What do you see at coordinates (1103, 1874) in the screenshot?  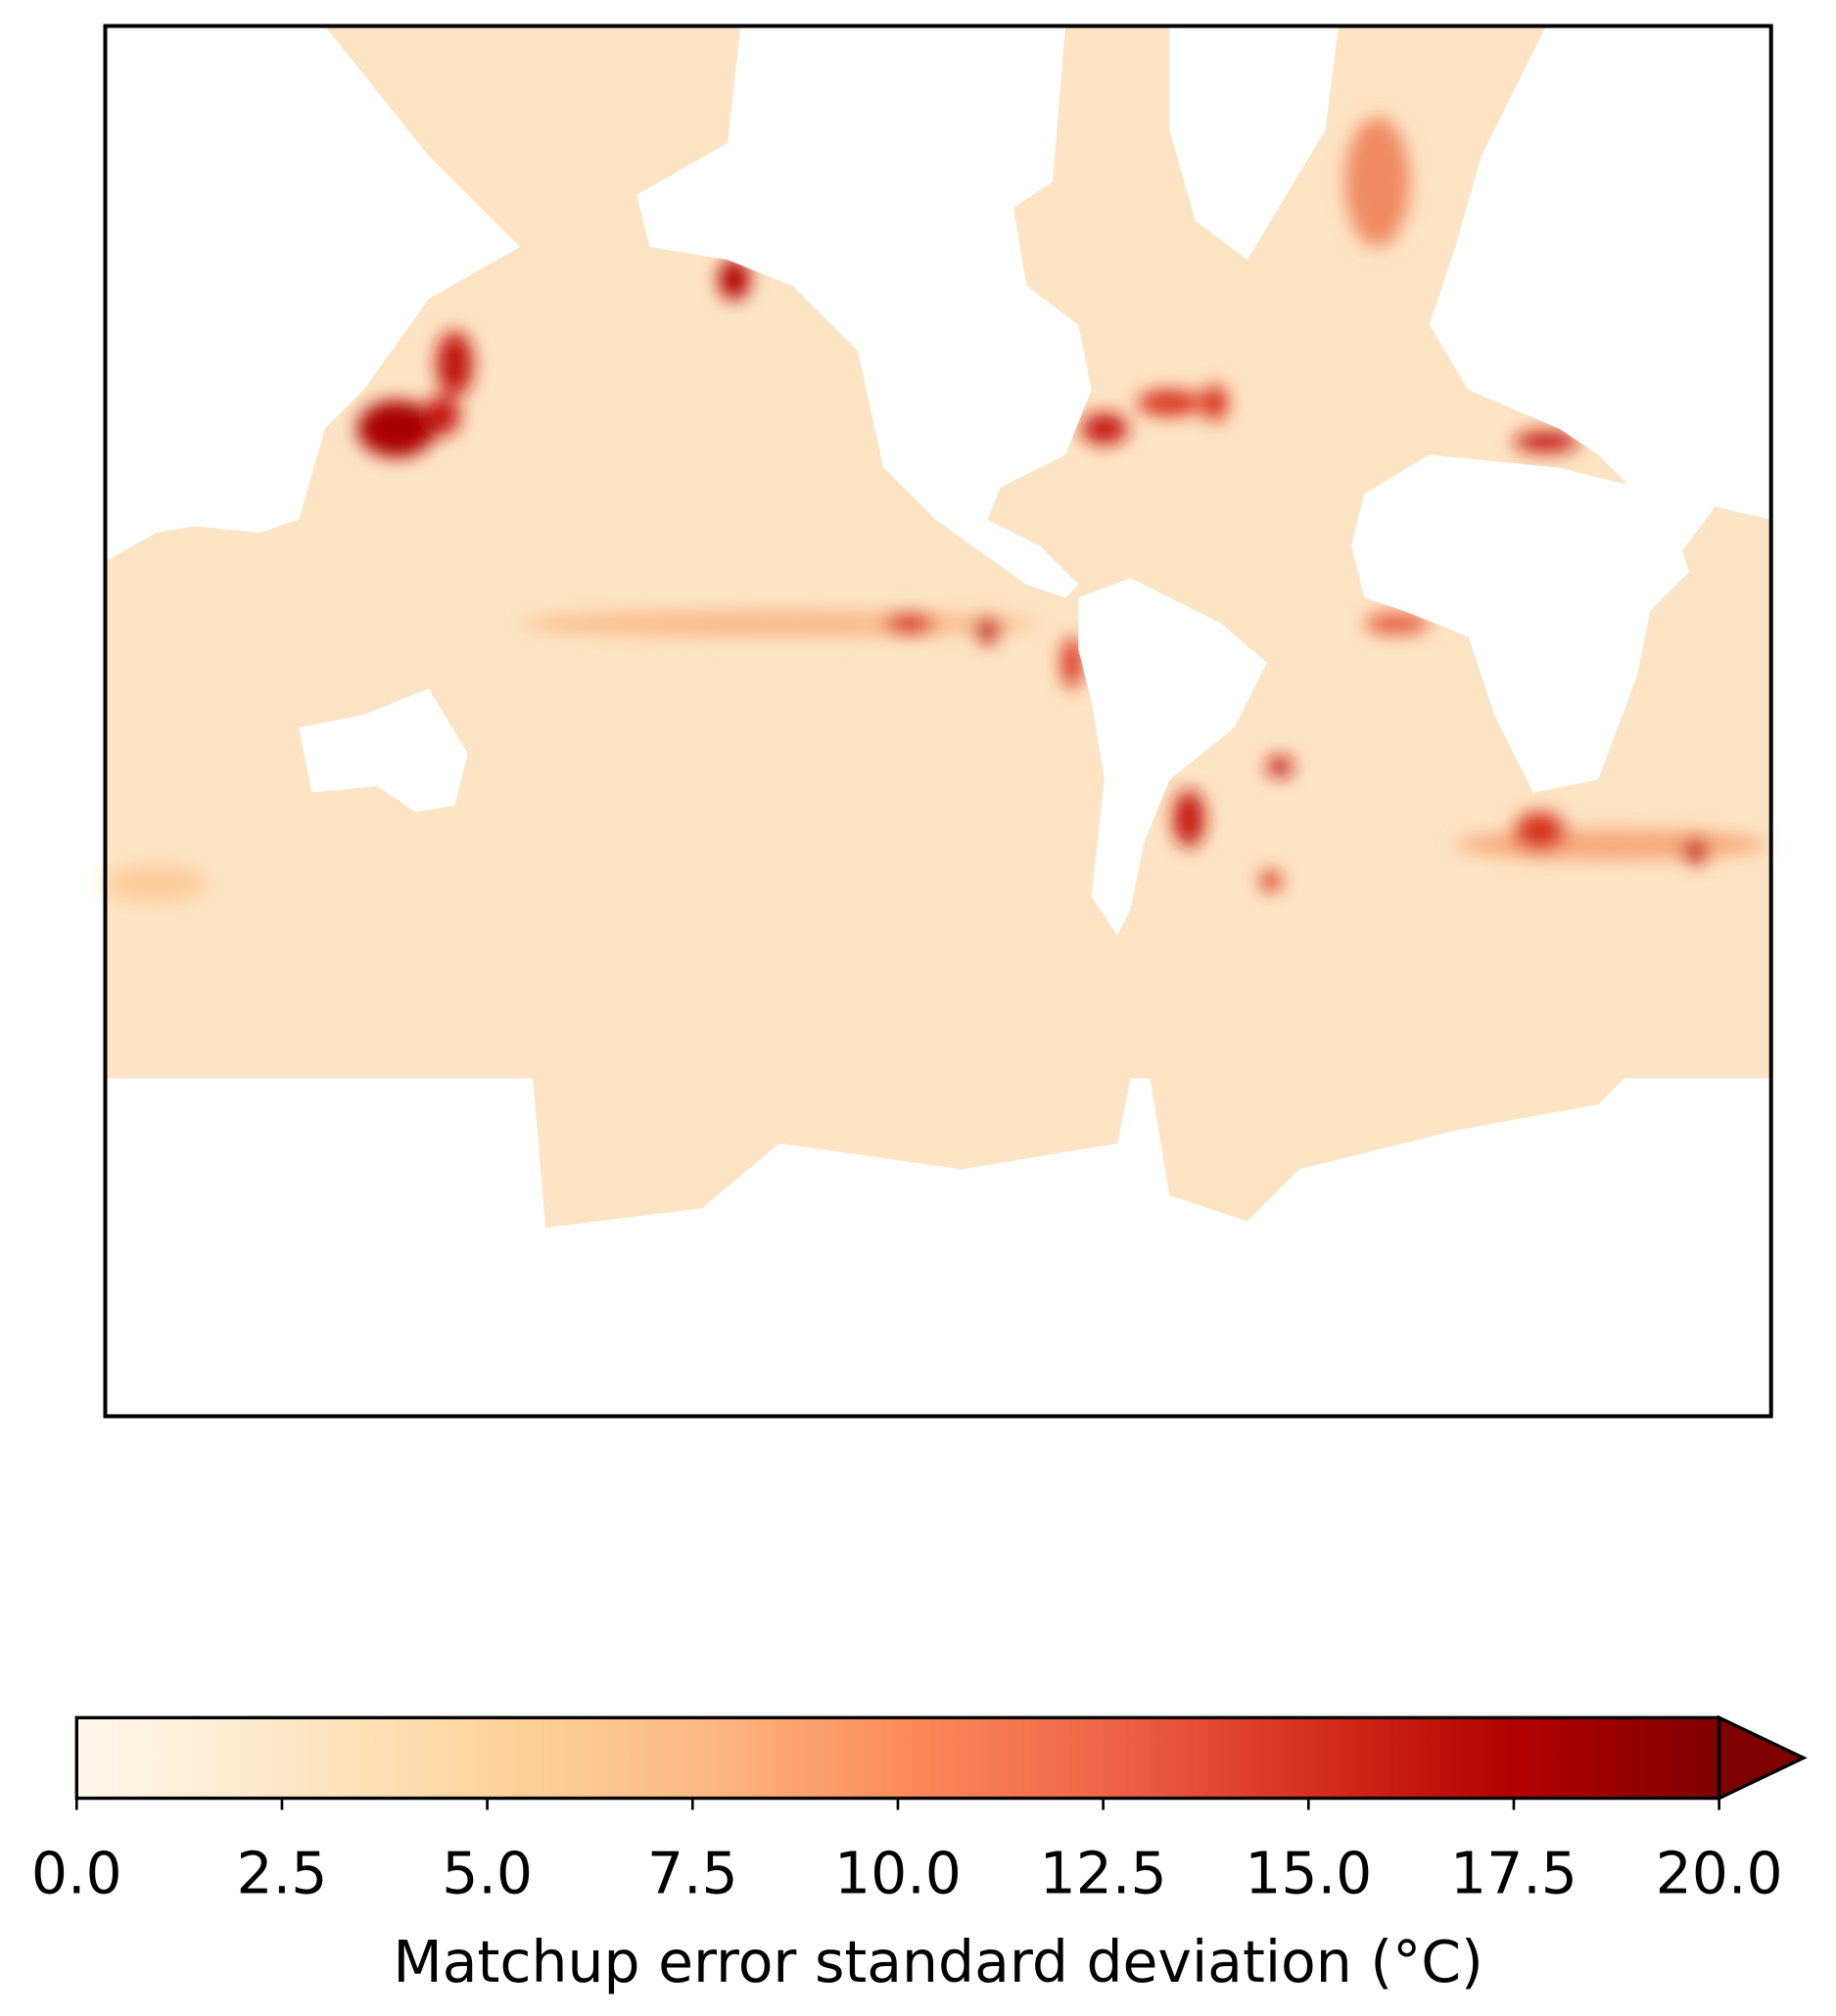 I see `tick-label: 12.5` at bounding box center [1103, 1874].